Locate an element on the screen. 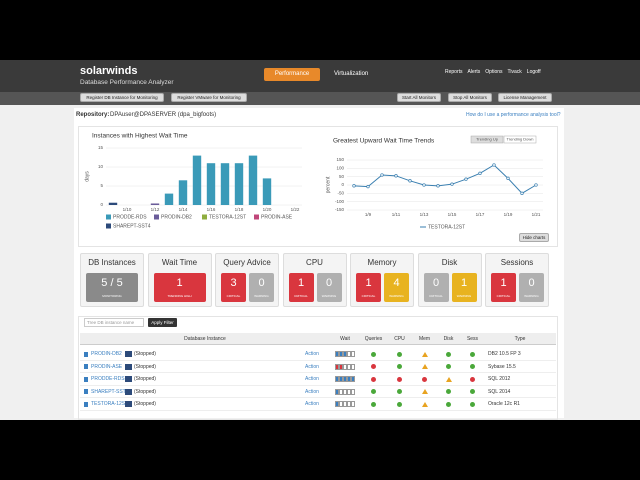  instance-name: PRODIN-ASE is located at coordinates (107, 366).